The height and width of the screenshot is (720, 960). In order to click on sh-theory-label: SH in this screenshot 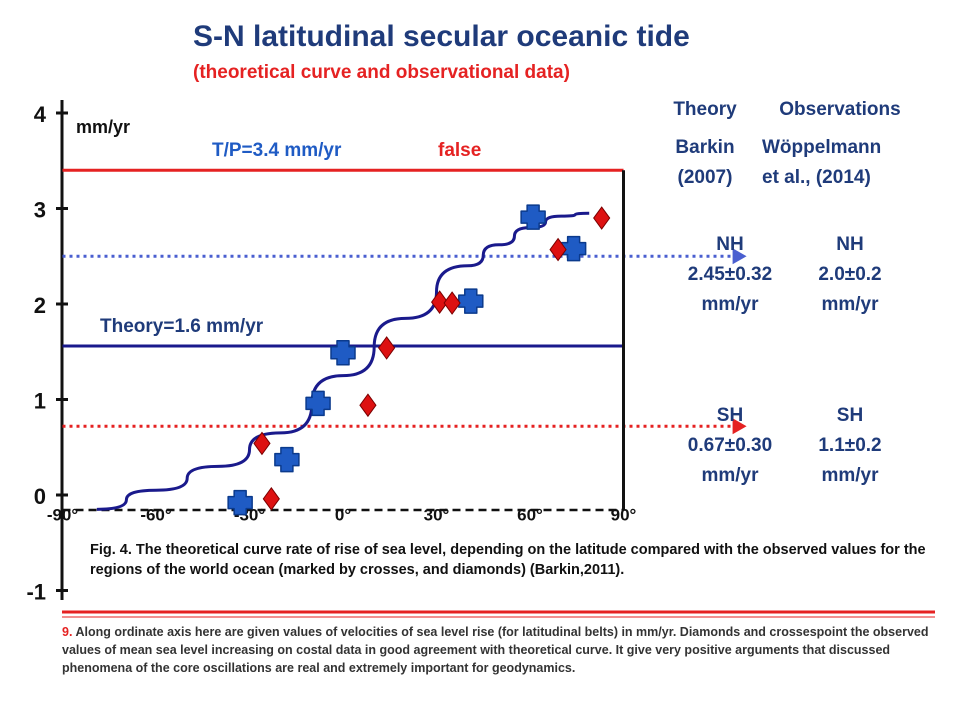, I will do `click(730, 415)`.